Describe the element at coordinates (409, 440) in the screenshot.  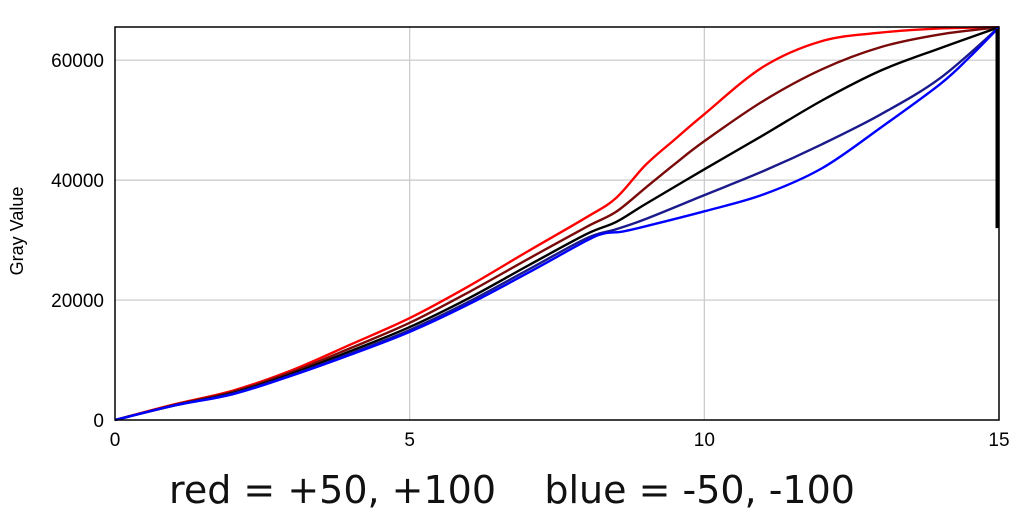
I see `x-tick-label: 5` at that location.